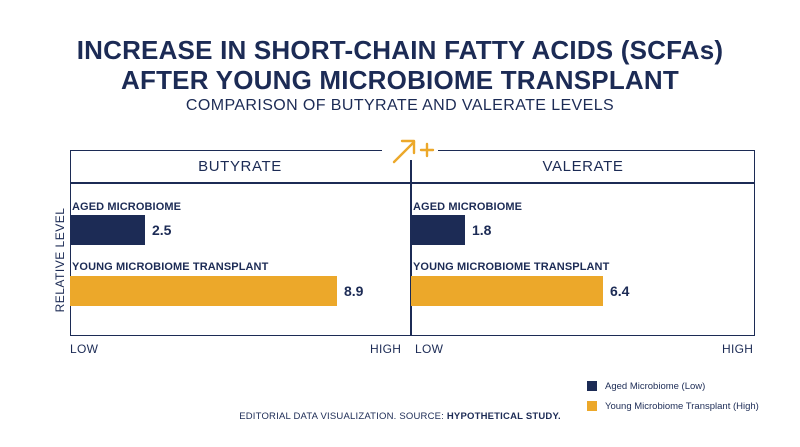  Describe the element at coordinates (592, 406) in the screenshot. I see `legend-swatch-young` at that location.